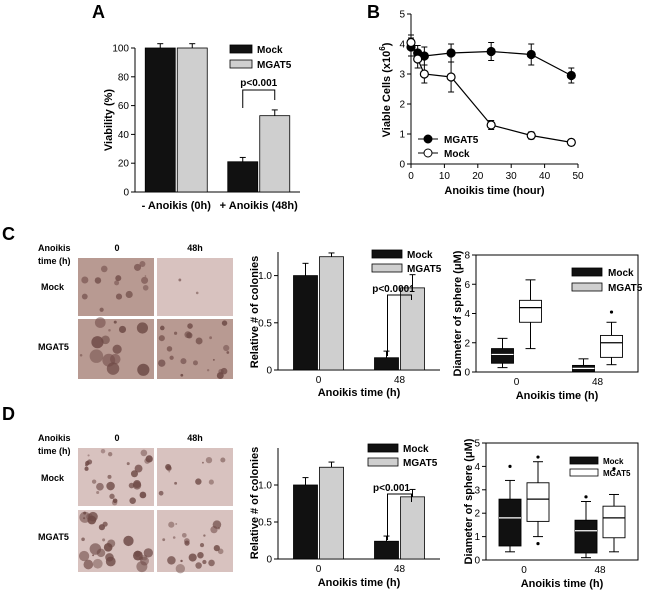  Describe the element at coordinates (120, 49) in the screenshot. I see `y-tick-label: 100` at that location.